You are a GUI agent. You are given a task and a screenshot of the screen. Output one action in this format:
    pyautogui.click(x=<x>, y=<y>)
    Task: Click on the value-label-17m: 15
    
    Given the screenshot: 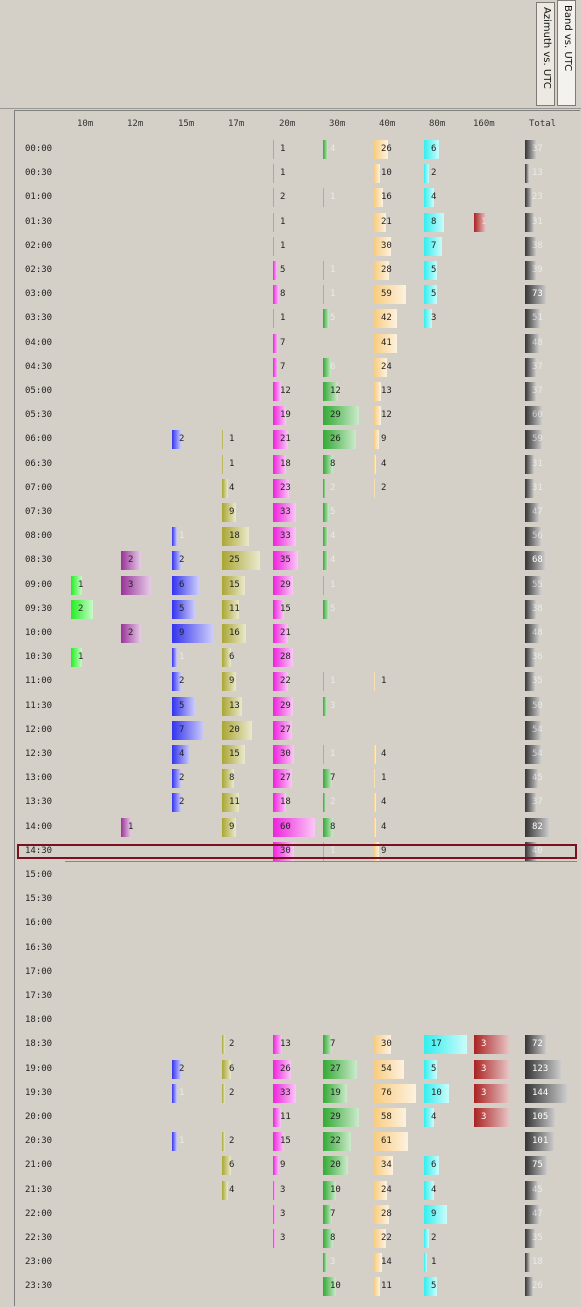 What is the action you would take?
    pyautogui.click(x=234, y=754)
    